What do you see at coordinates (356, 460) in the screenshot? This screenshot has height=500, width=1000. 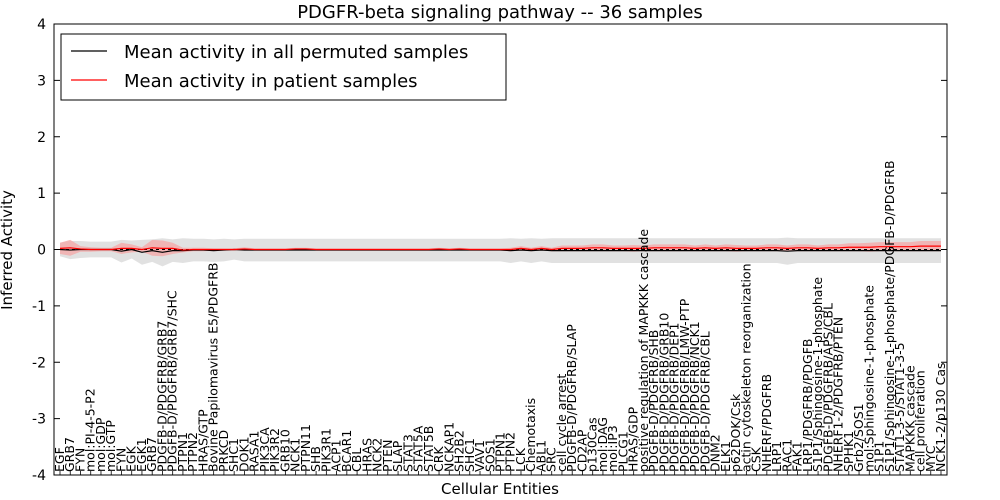 I see `category-label: CBL` at bounding box center [356, 460].